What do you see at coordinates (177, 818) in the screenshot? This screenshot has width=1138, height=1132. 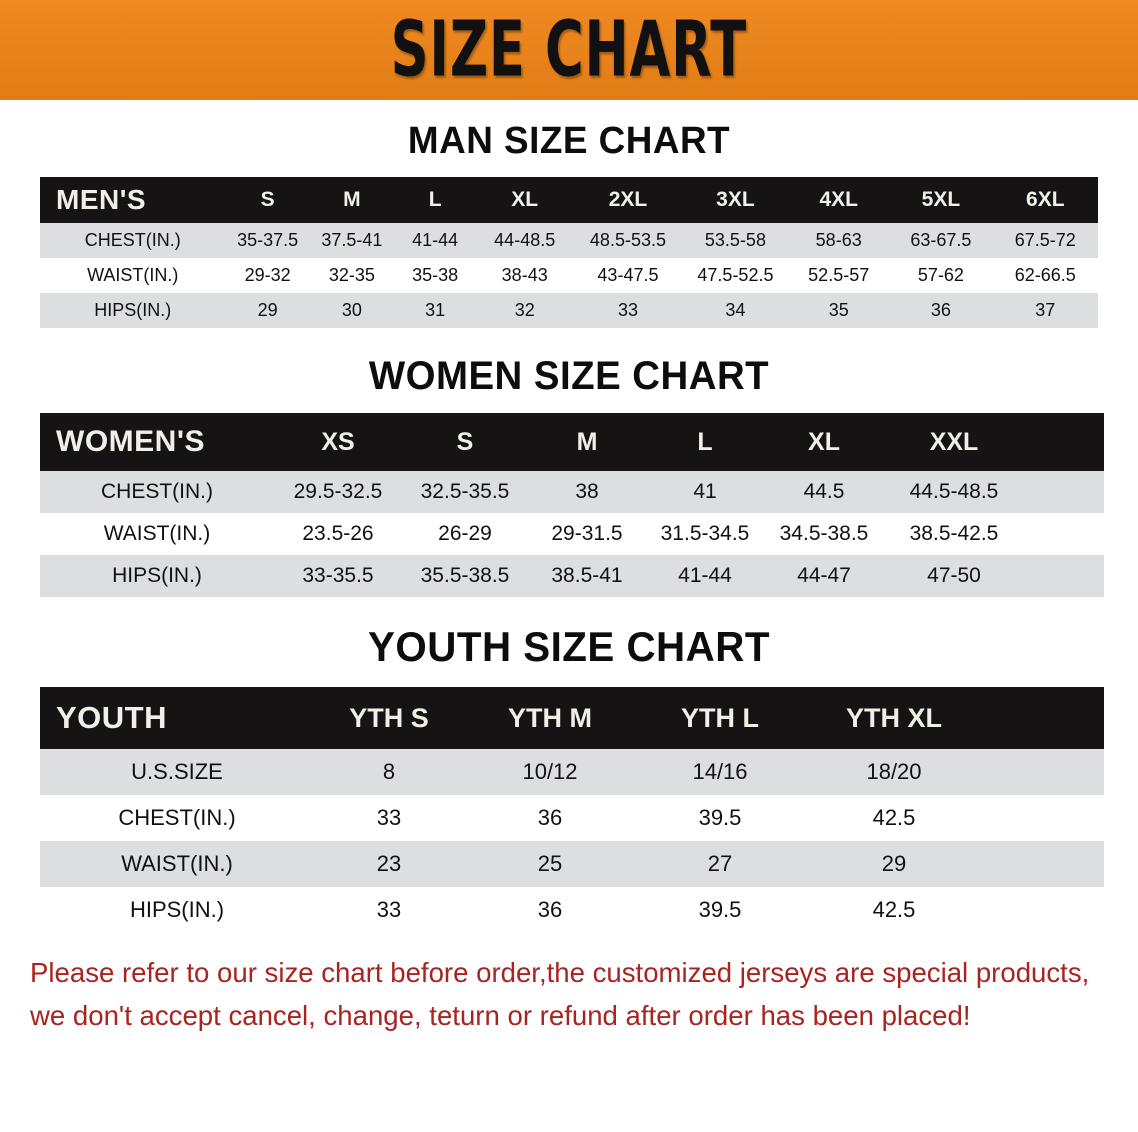 I see `youth-row-label: CHEST(IN.)` at bounding box center [177, 818].